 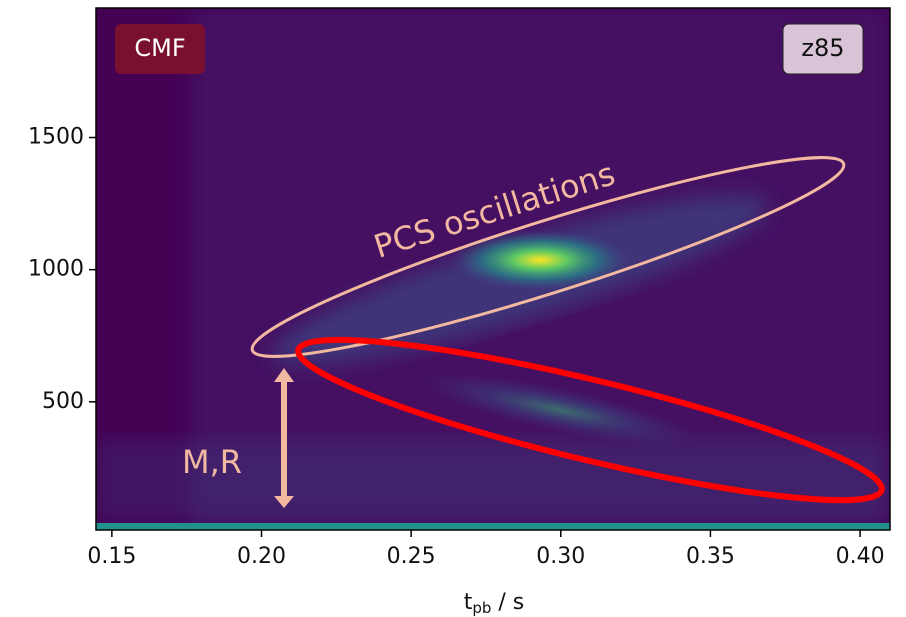 What do you see at coordinates (560, 556) in the screenshot?
I see `x-tick-label: 0.30` at bounding box center [560, 556].